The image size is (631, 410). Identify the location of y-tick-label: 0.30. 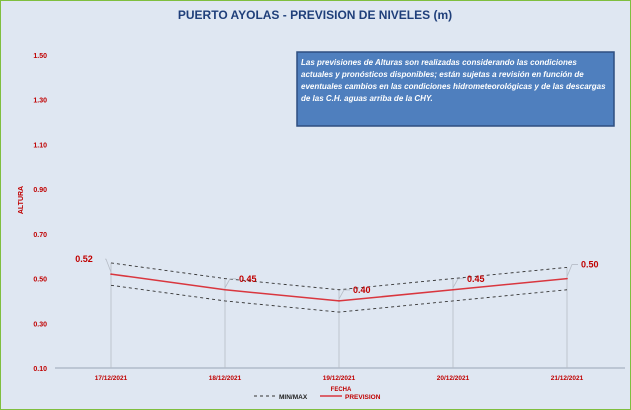
(40, 324).